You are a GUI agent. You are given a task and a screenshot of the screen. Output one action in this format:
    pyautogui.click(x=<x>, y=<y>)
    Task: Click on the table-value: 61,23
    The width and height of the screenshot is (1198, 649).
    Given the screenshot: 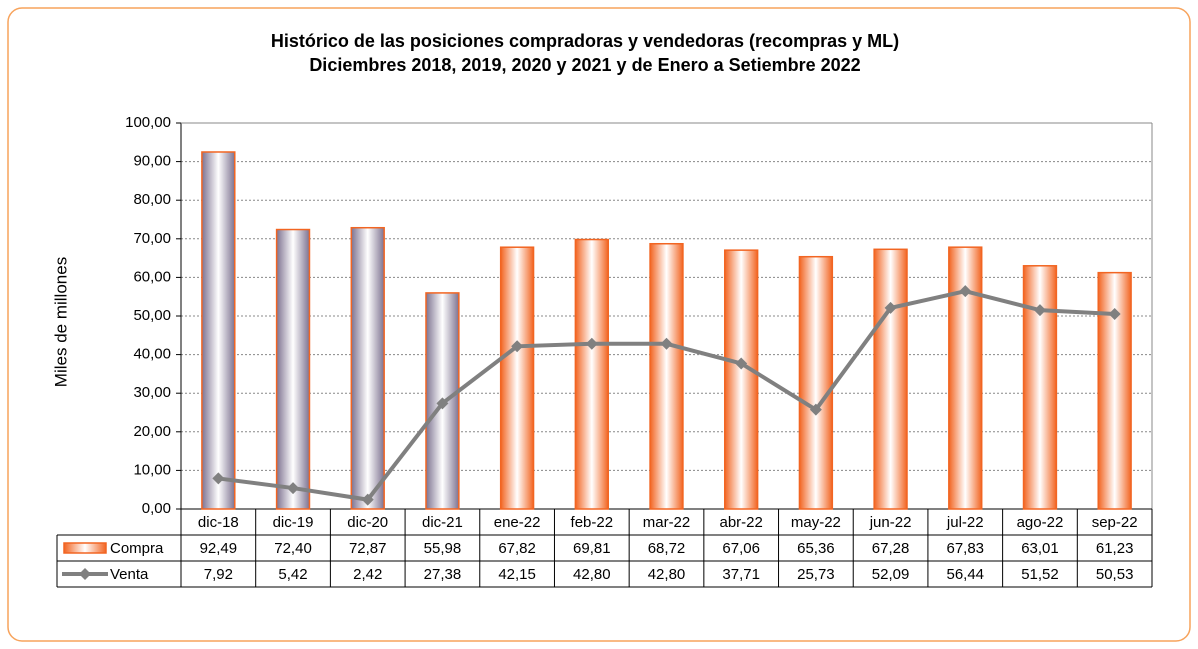 What is the action you would take?
    pyautogui.click(x=1115, y=548)
    